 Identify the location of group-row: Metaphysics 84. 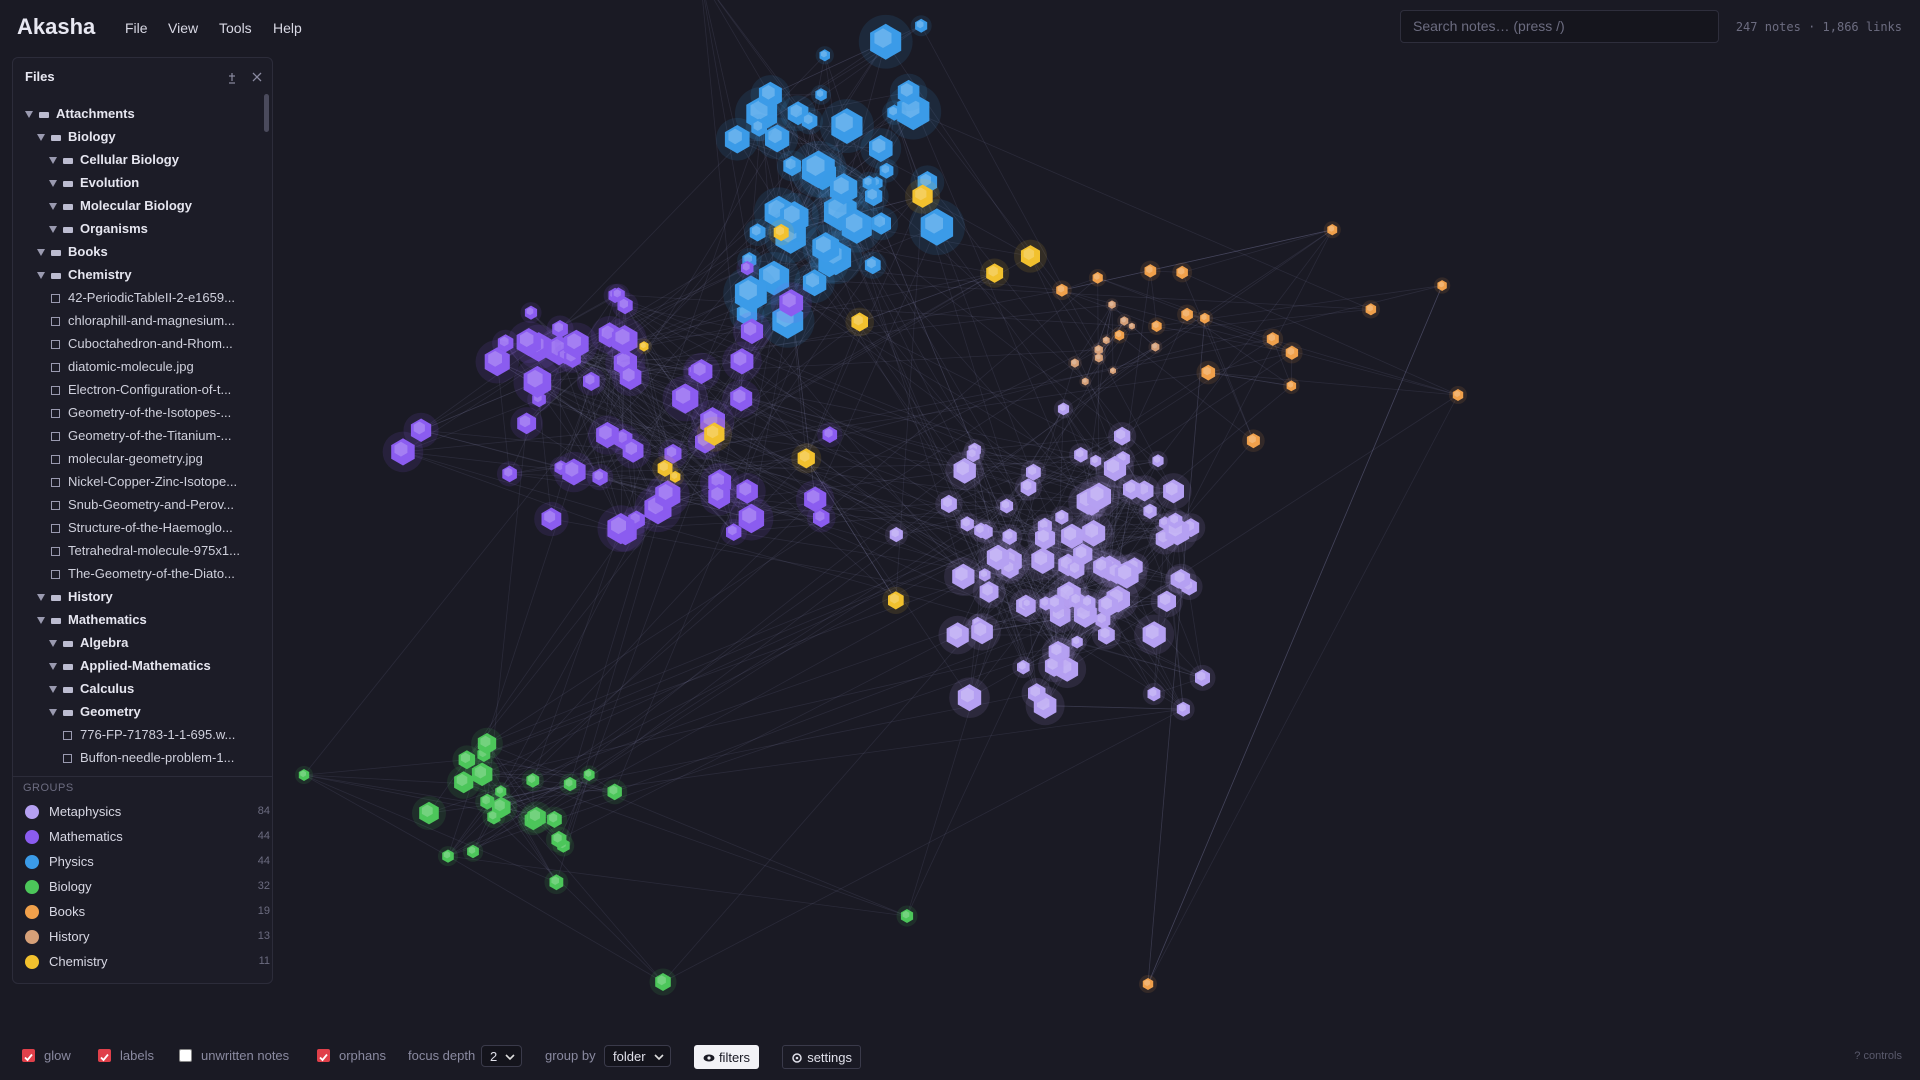
(147, 811).